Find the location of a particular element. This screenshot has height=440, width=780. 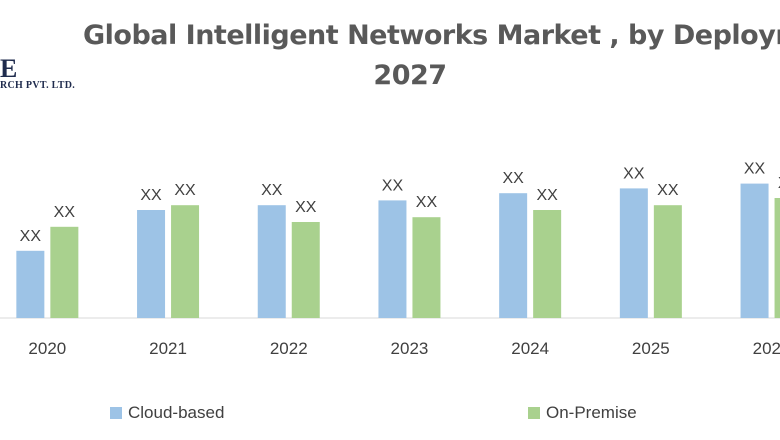

bar-on-premise-2024 is located at coordinates (547, 264).